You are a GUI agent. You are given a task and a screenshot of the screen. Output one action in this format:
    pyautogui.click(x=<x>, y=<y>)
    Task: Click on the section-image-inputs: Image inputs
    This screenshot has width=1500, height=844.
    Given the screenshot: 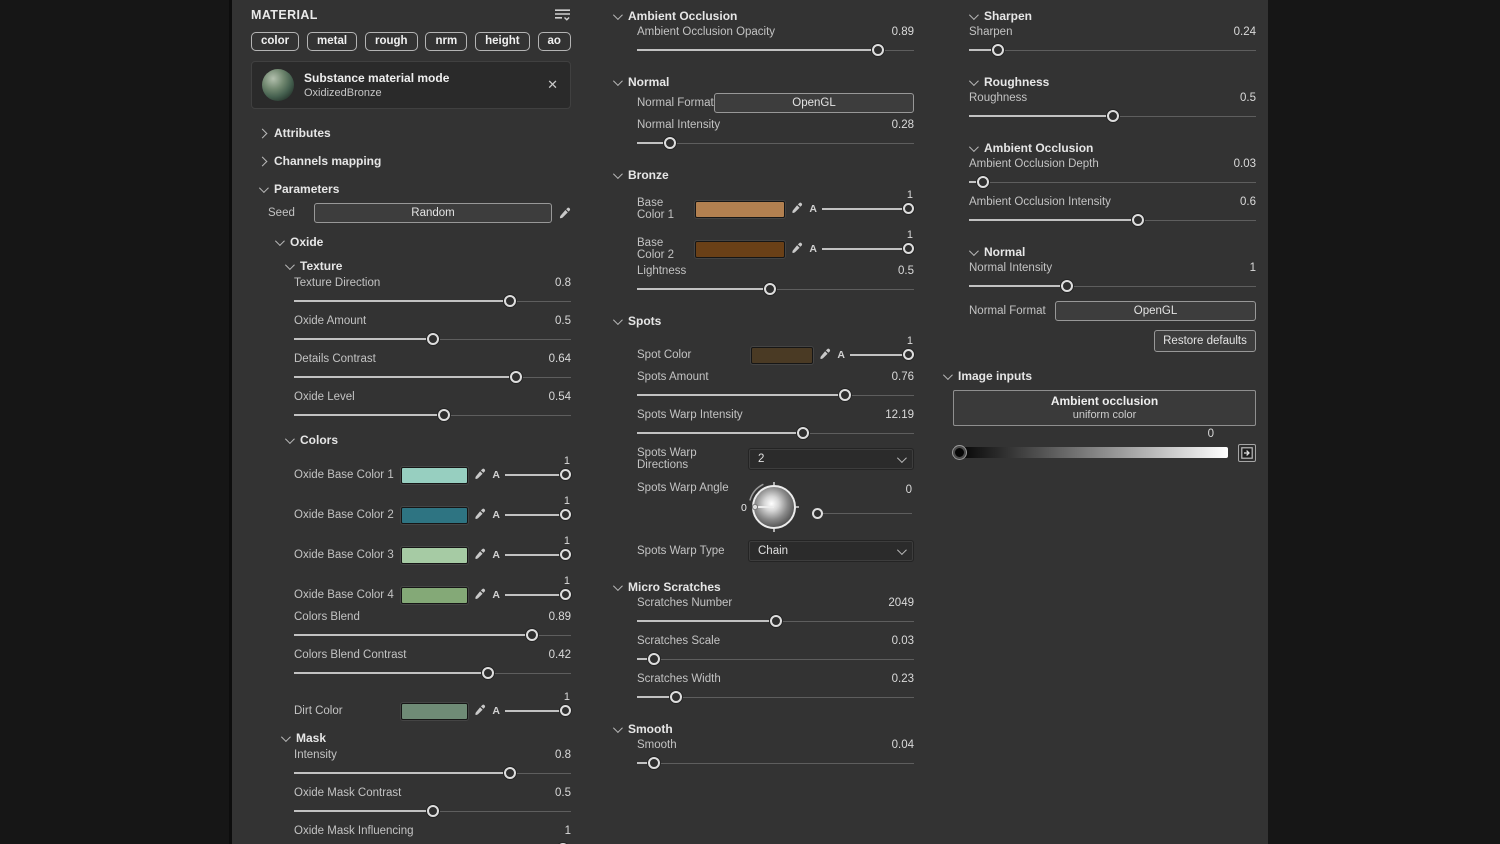 What is the action you would take?
    pyautogui.click(x=1099, y=376)
    